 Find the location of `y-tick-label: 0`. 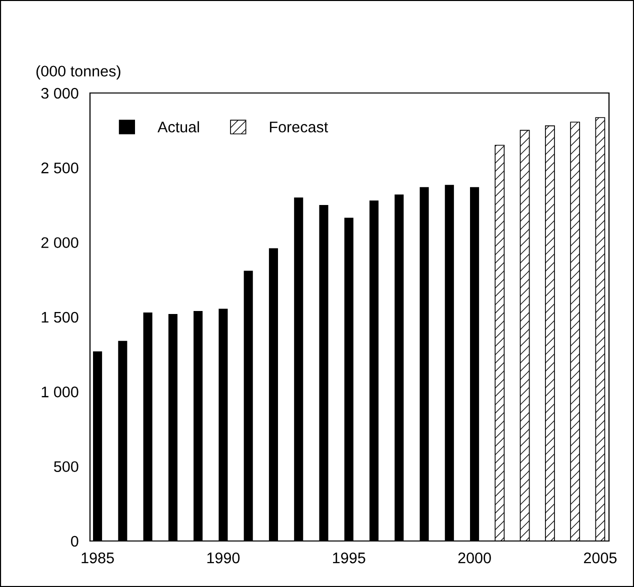

y-tick-label: 0 is located at coordinates (74, 541).